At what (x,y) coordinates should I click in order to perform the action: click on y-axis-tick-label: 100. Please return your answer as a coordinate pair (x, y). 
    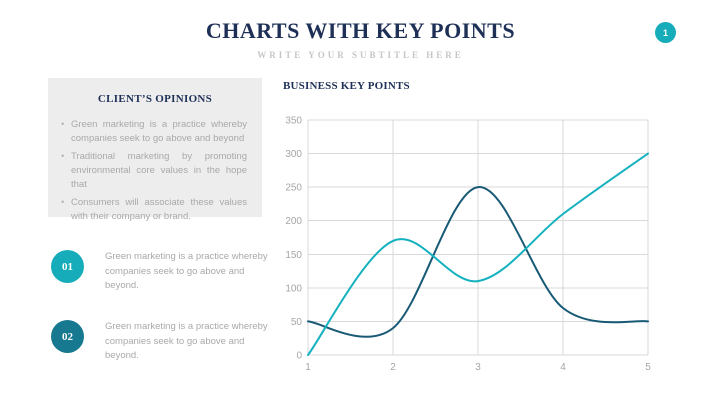
    Looking at the image, I should click on (293, 288).